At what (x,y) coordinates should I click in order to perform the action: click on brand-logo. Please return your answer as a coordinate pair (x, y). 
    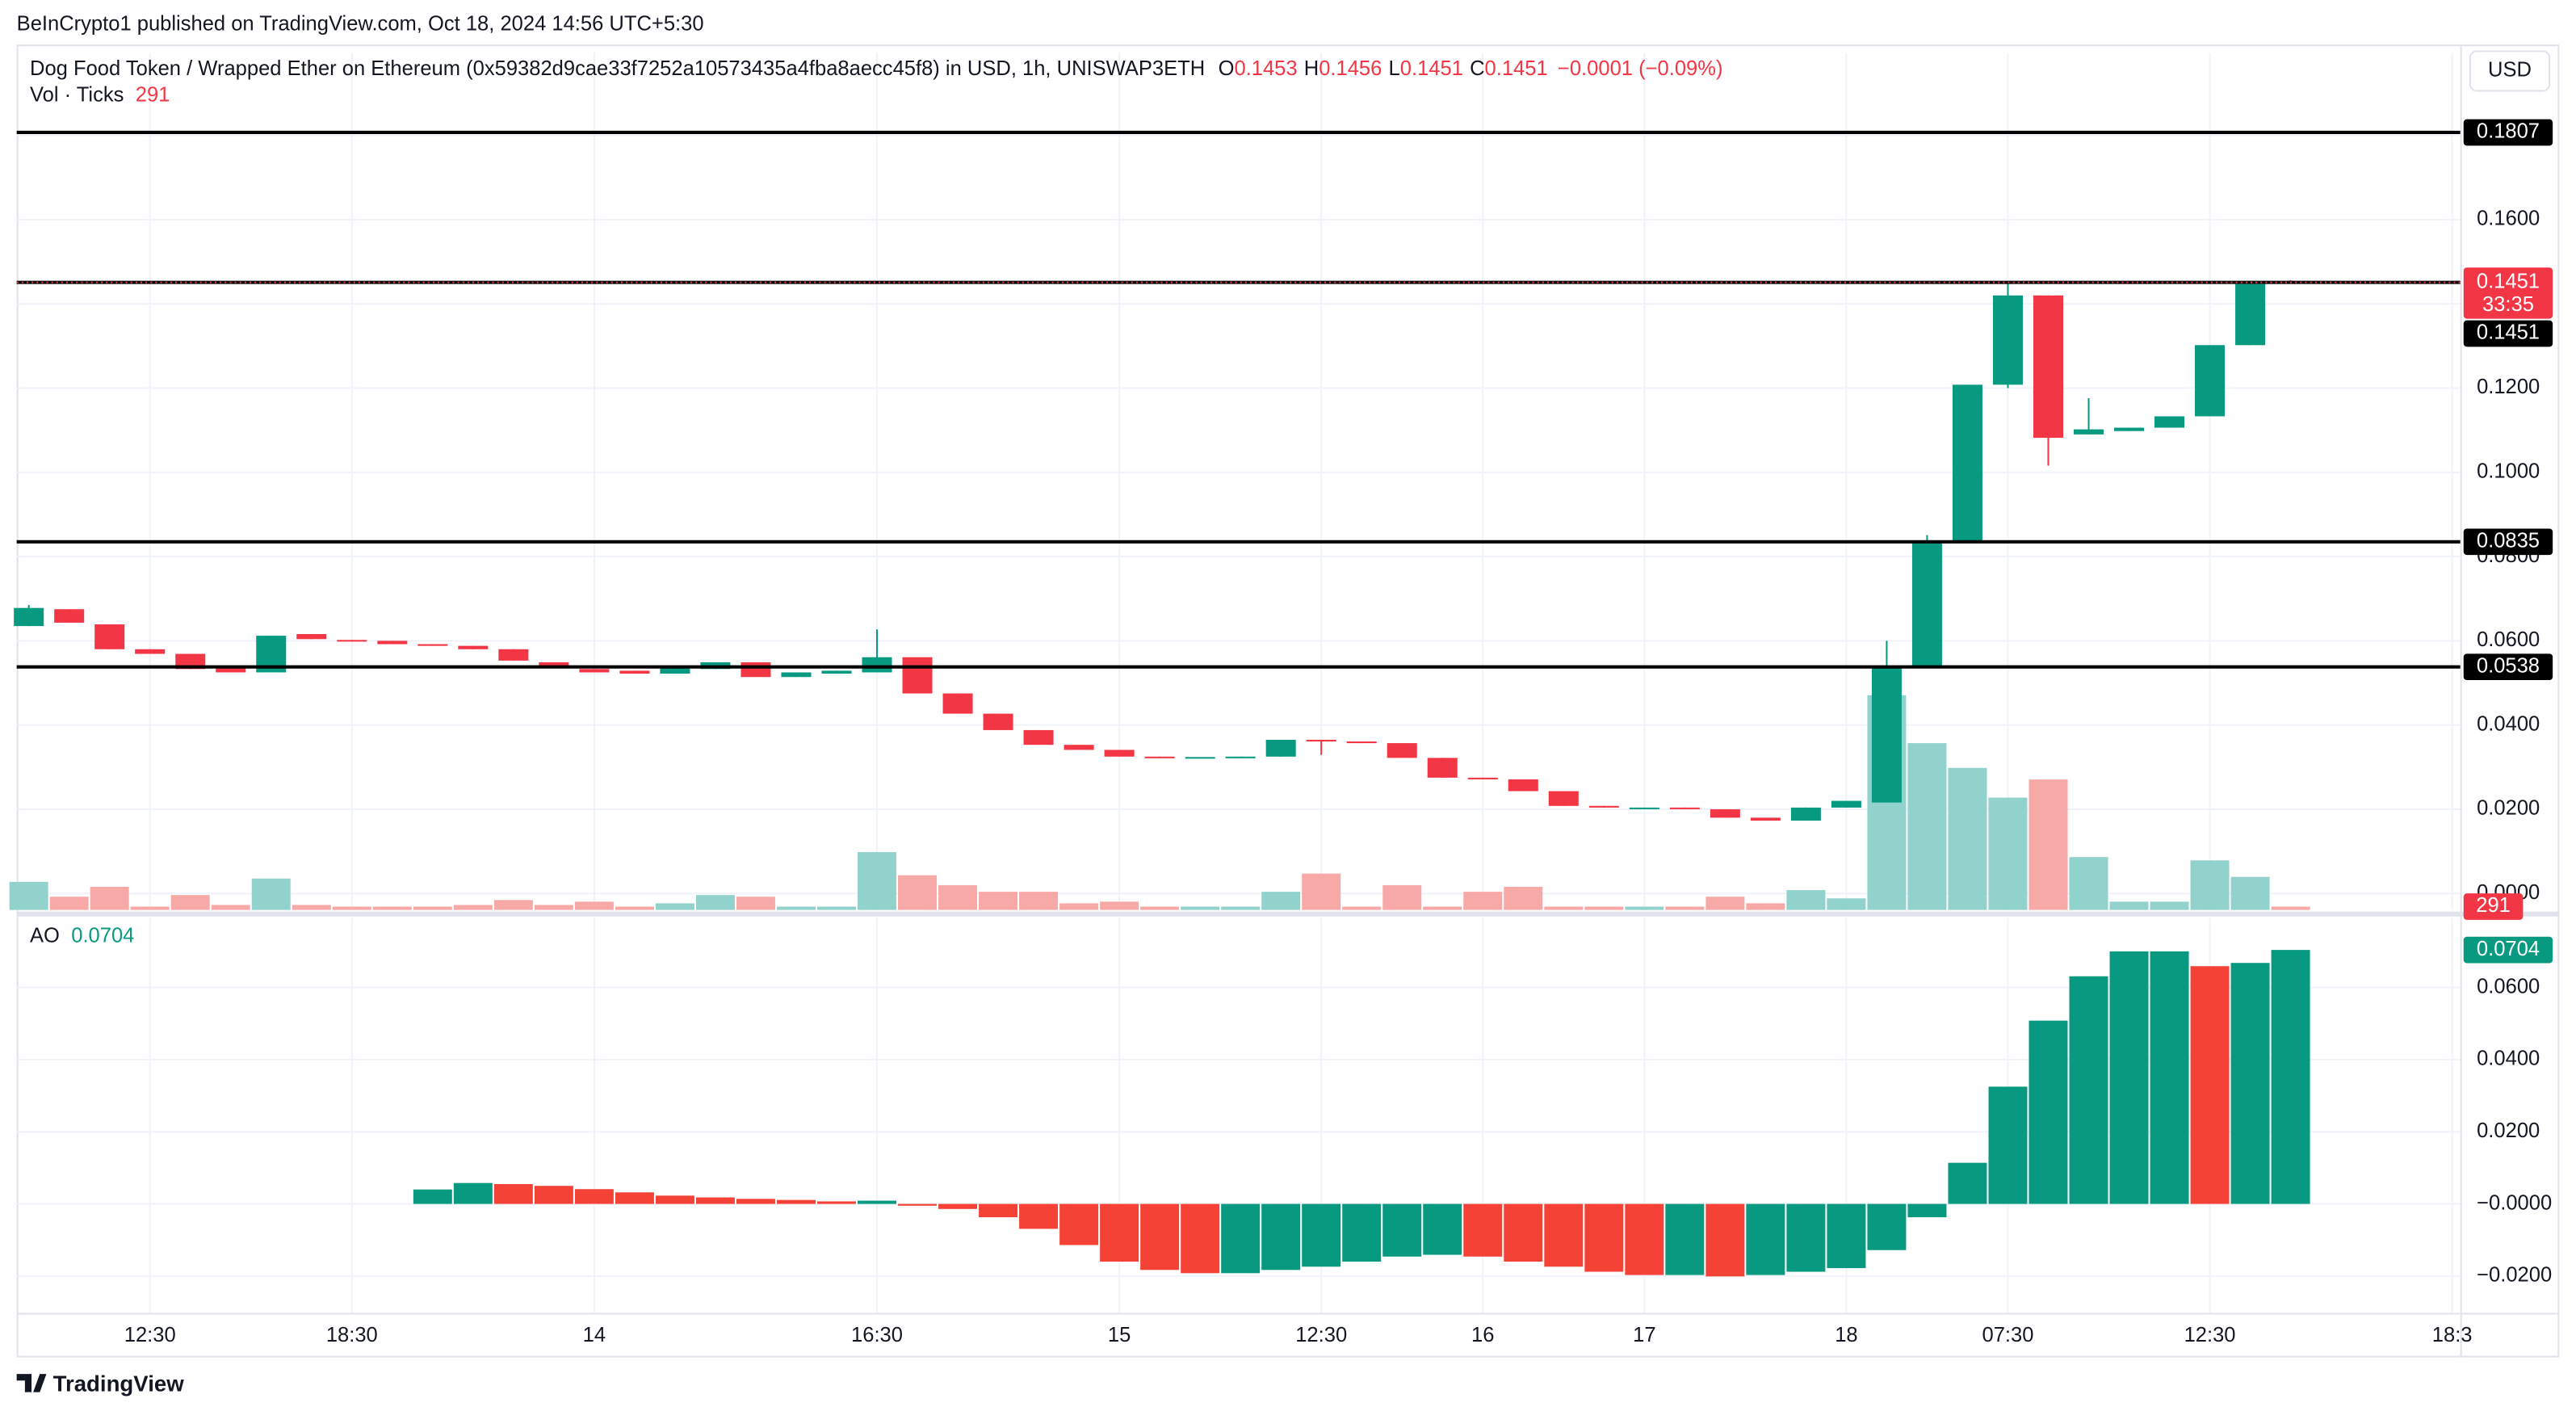
    Looking at the image, I should click on (31, 1383).